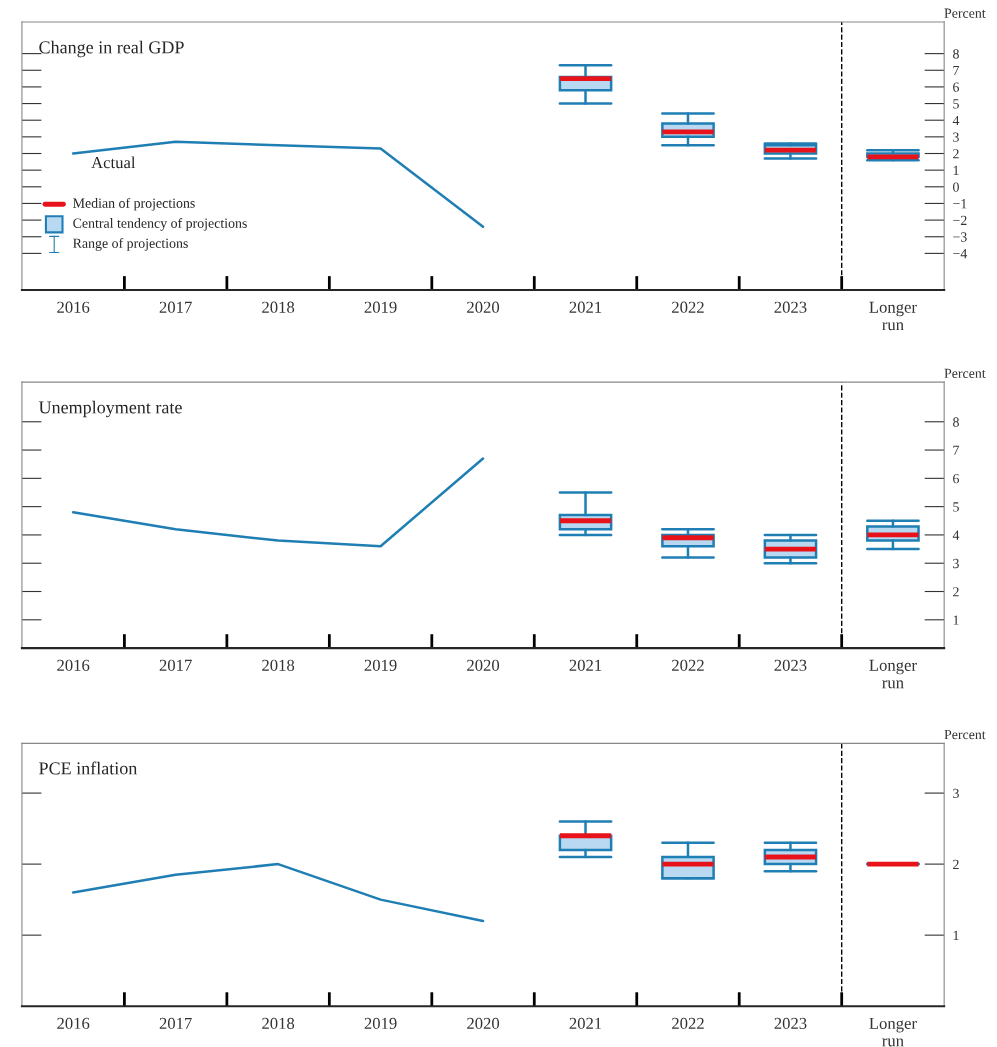  Describe the element at coordinates (960, 204) in the screenshot. I see `y-tick-label: −1` at that location.